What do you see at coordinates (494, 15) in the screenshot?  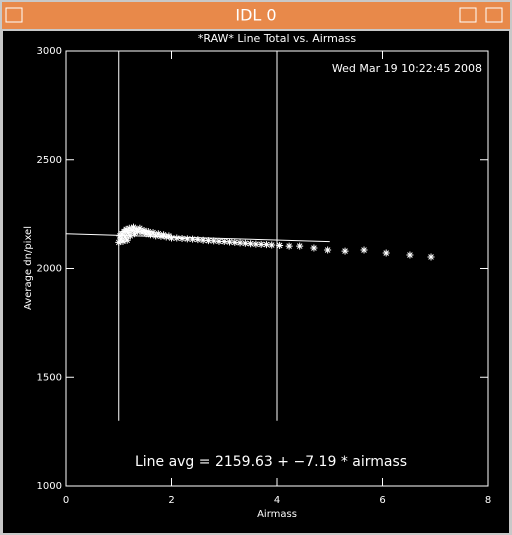 I see `maximize-button` at bounding box center [494, 15].